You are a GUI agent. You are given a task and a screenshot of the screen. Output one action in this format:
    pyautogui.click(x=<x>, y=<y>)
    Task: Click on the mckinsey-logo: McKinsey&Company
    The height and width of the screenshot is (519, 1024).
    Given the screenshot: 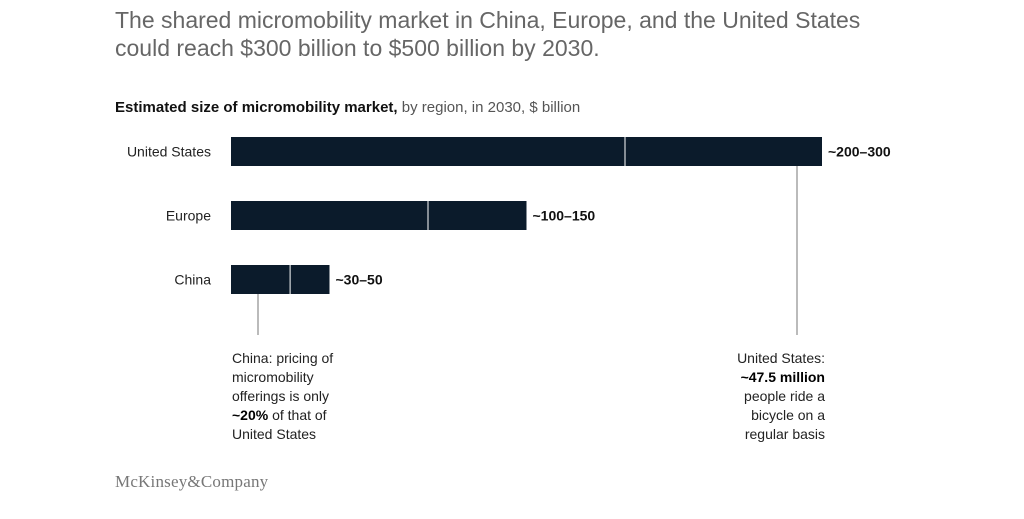 What is the action you would take?
    pyautogui.click(x=192, y=481)
    